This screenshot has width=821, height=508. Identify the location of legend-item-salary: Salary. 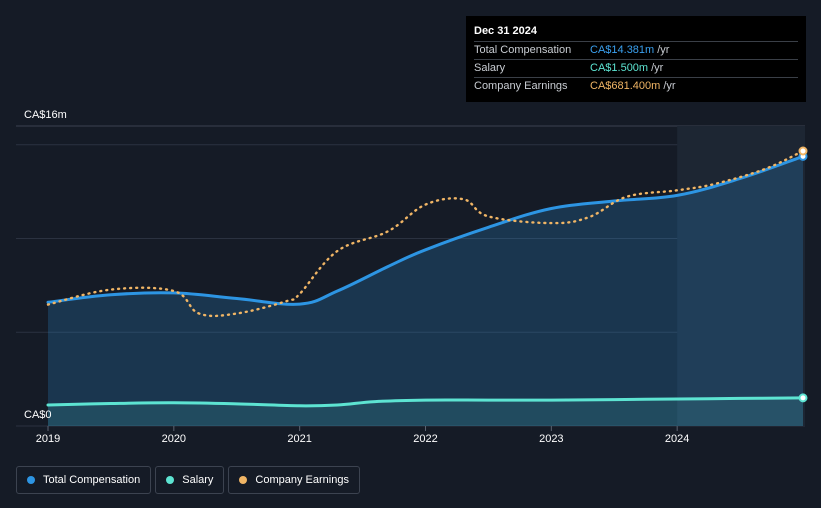
(190, 480).